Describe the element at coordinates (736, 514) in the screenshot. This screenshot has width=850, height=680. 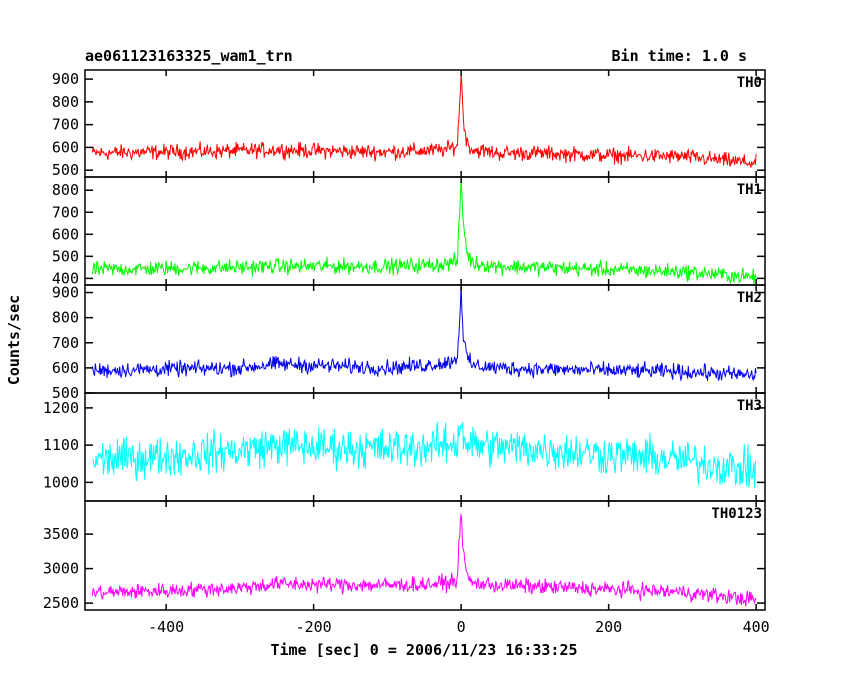
I see `channel-label: TH0123` at that location.